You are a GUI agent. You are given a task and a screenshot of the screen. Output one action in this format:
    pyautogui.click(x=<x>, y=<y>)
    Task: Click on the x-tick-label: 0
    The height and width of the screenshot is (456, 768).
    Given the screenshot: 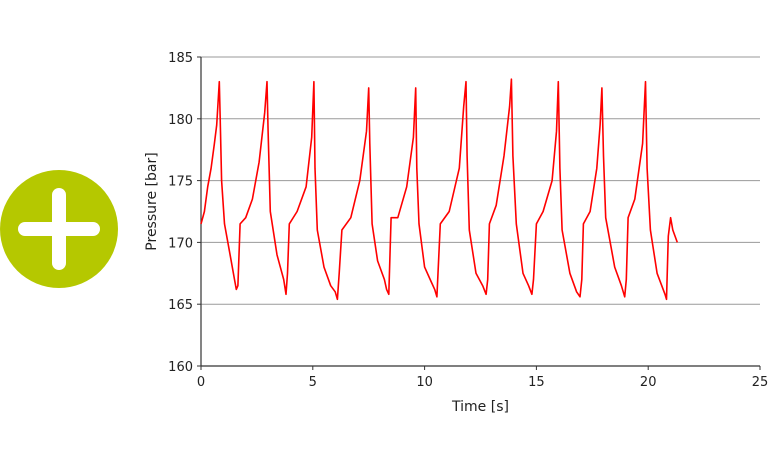 What is the action you would take?
    pyautogui.click(x=201, y=382)
    